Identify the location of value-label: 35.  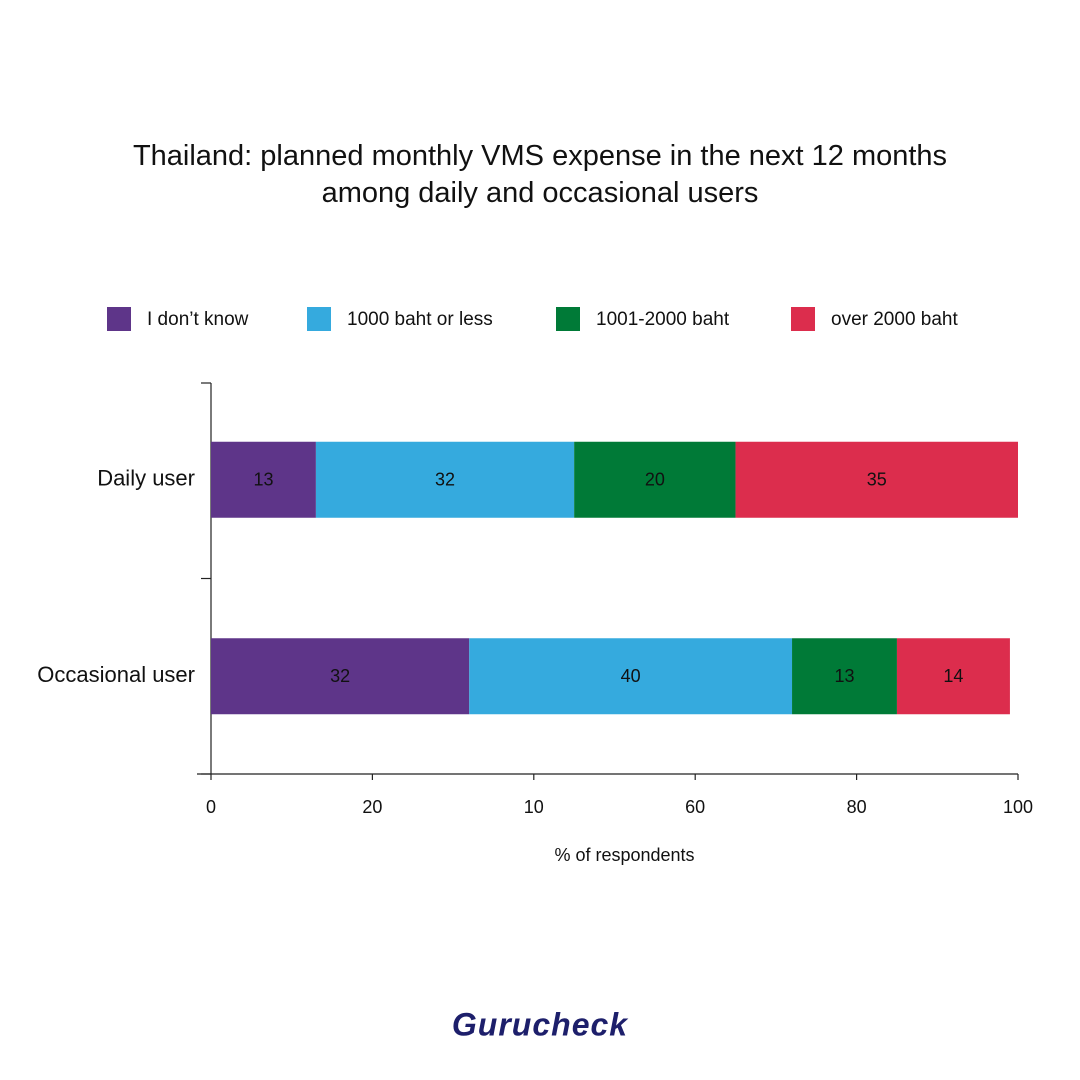
(877, 480).